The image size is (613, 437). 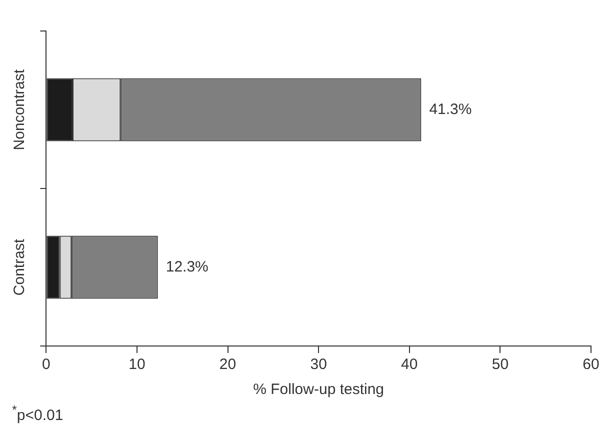 What do you see at coordinates (38, 413) in the screenshot?
I see `text: $^{*}$p<0.01` at bounding box center [38, 413].